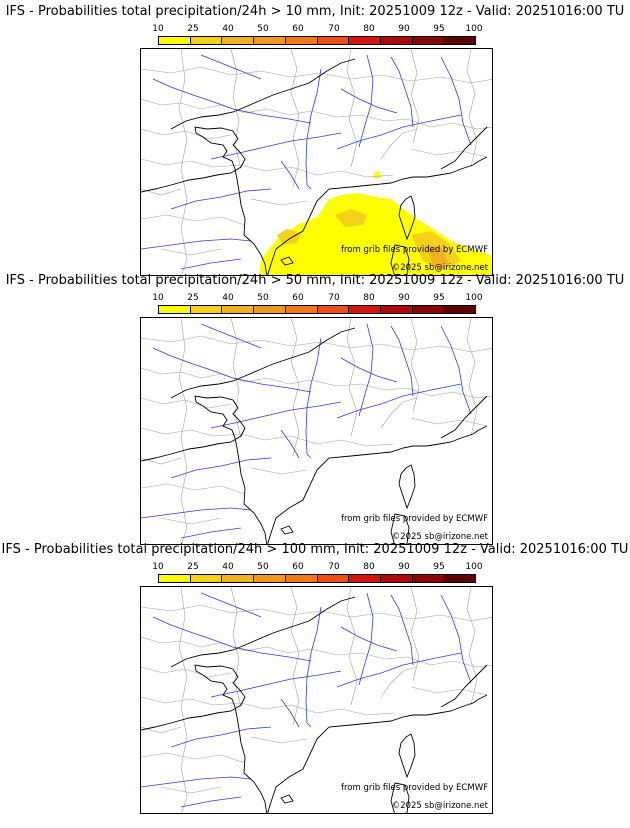 The height and width of the screenshot is (828, 630). What do you see at coordinates (334, 298) in the screenshot?
I see `legend-tick-label: 70` at bounding box center [334, 298].